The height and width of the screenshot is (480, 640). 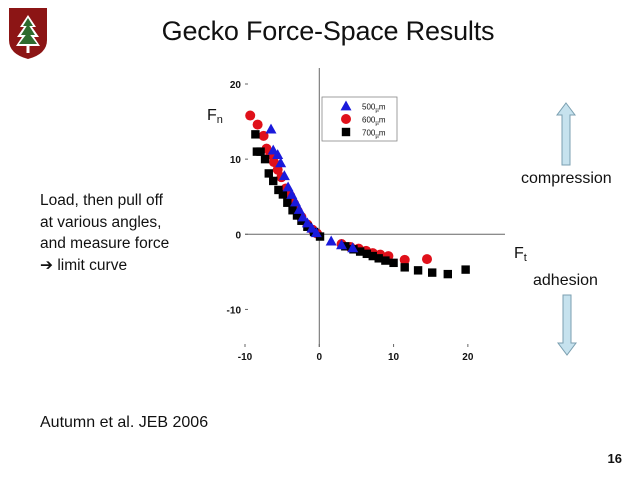 I want to click on y-tick-label: 0, so click(x=238, y=235).